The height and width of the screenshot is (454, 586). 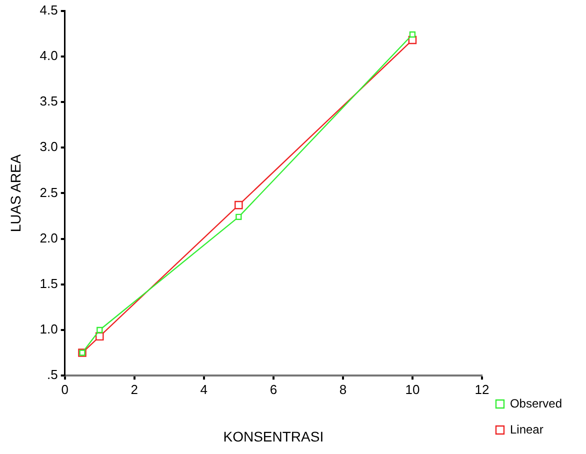 What do you see at coordinates (49, 192) in the screenshot?
I see `y-tick-label: 2.5` at bounding box center [49, 192].